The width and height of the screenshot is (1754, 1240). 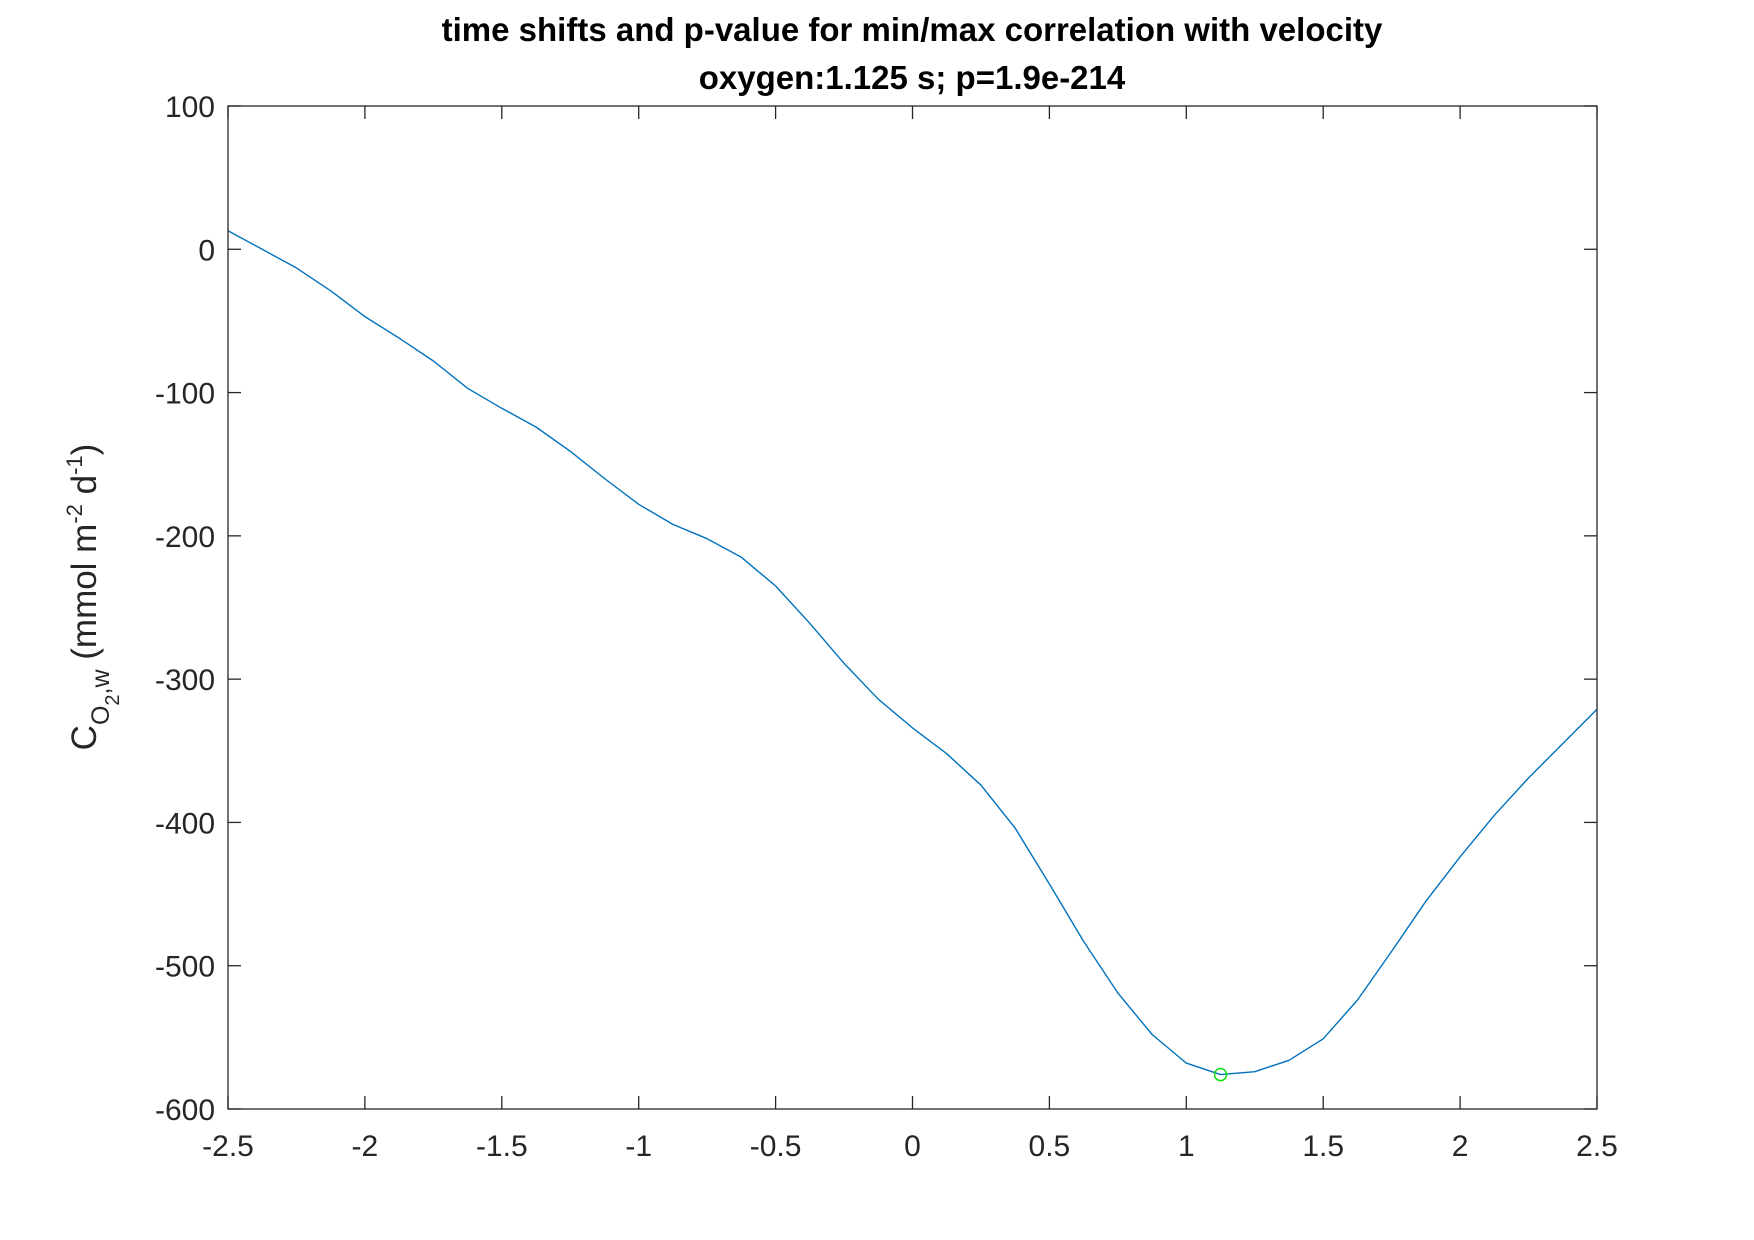 What do you see at coordinates (190, 107) in the screenshot?
I see `y-tick-label: 100` at bounding box center [190, 107].